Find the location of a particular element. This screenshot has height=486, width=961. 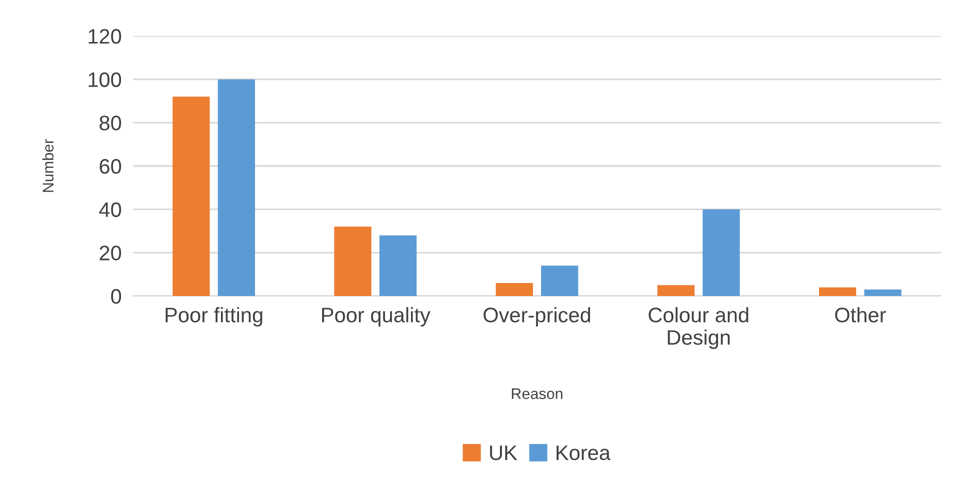

y-tick-label: 20 is located at coordinates (111, 253).